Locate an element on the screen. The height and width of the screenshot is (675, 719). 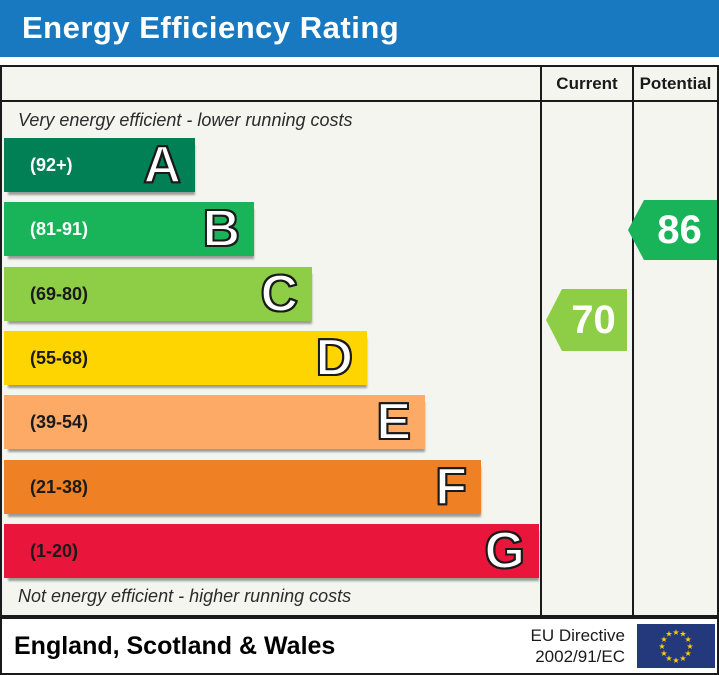
band-letter: C is located at coordinates (279, 294).